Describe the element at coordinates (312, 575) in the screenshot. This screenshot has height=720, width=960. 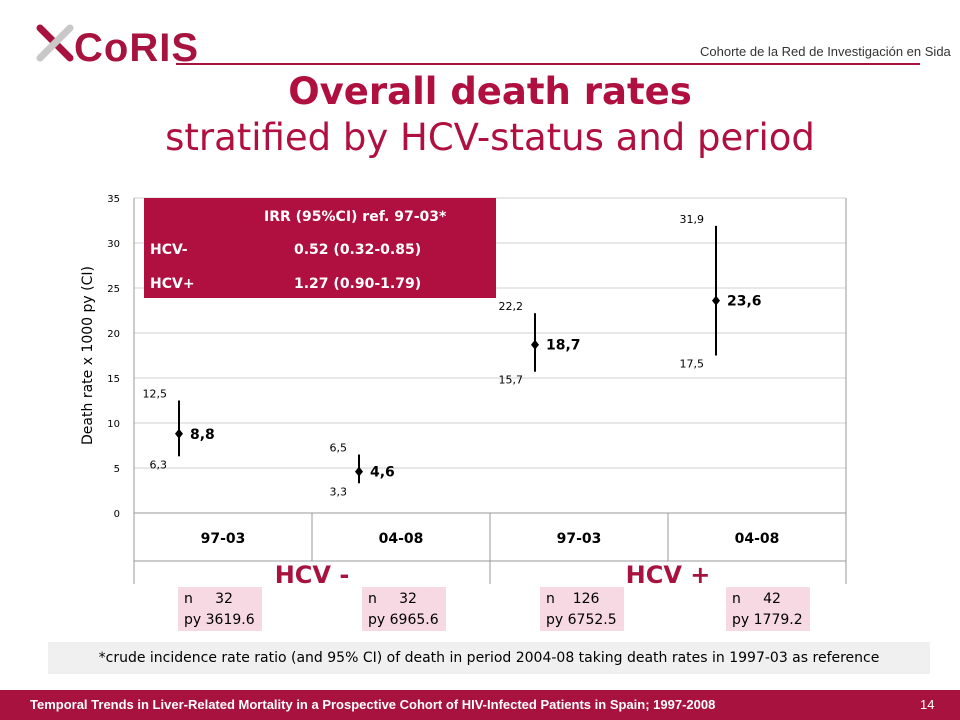
I see `group-label: HCV -` at that location.